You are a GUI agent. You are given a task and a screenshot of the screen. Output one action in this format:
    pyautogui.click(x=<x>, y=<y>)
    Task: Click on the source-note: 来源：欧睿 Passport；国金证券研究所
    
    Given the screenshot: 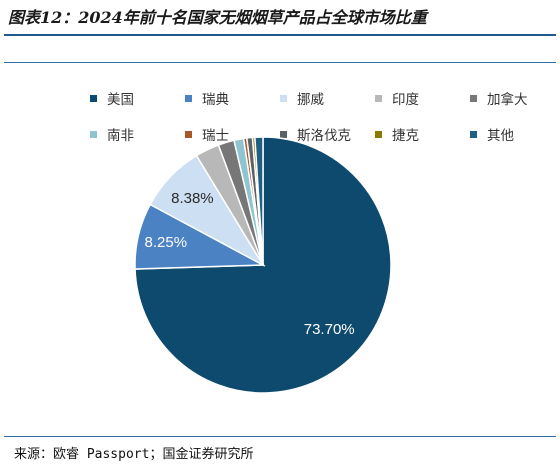 What is the action you would take?
    pyautogui.click(x=134, y=454)
    